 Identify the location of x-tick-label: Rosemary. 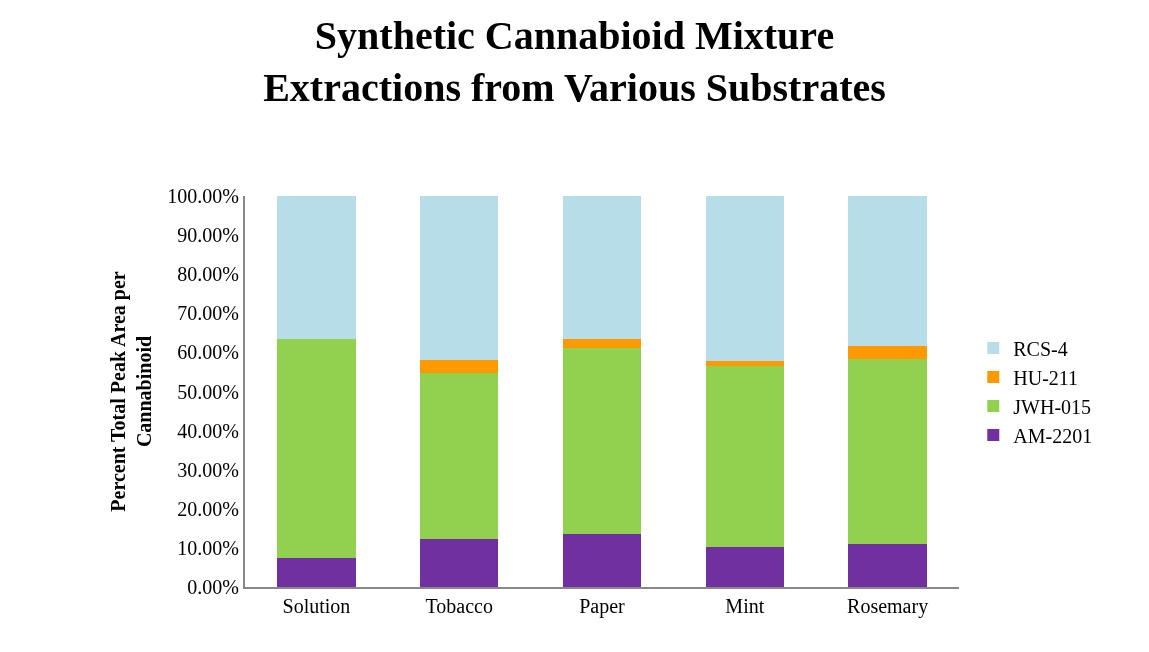
(888, 606).